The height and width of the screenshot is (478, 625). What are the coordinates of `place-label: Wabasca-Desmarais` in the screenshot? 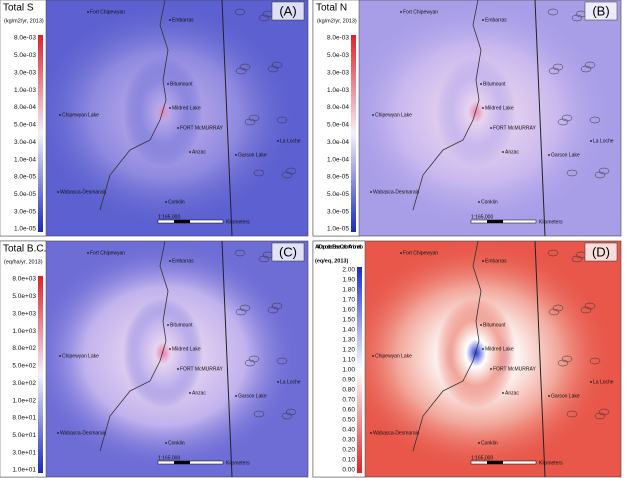 It's located at (396, 433).